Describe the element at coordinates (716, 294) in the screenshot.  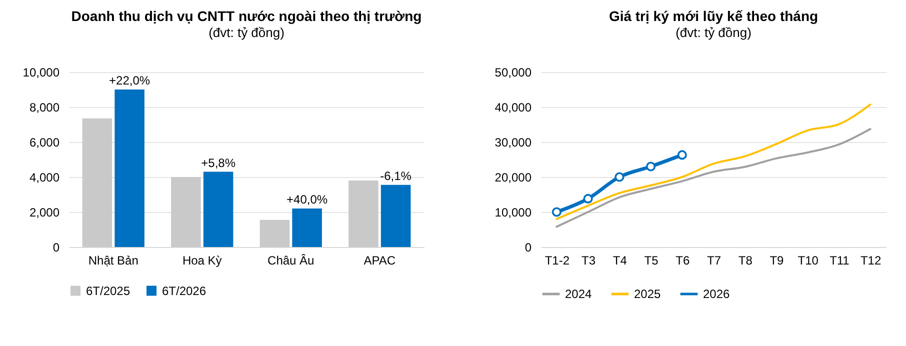
I see `legend-label: 2026` at that location.